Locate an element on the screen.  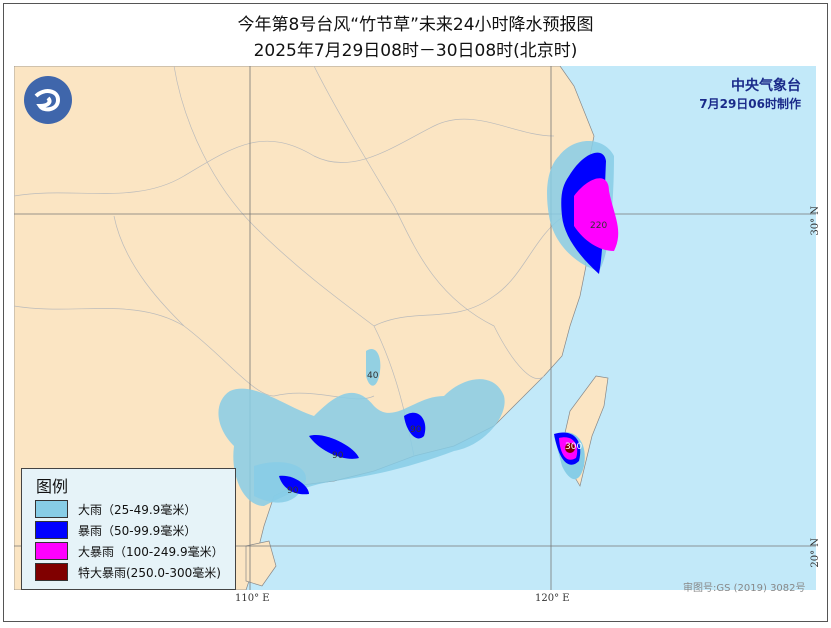
lon-label: 110° E is located at coordinates (252, 598).